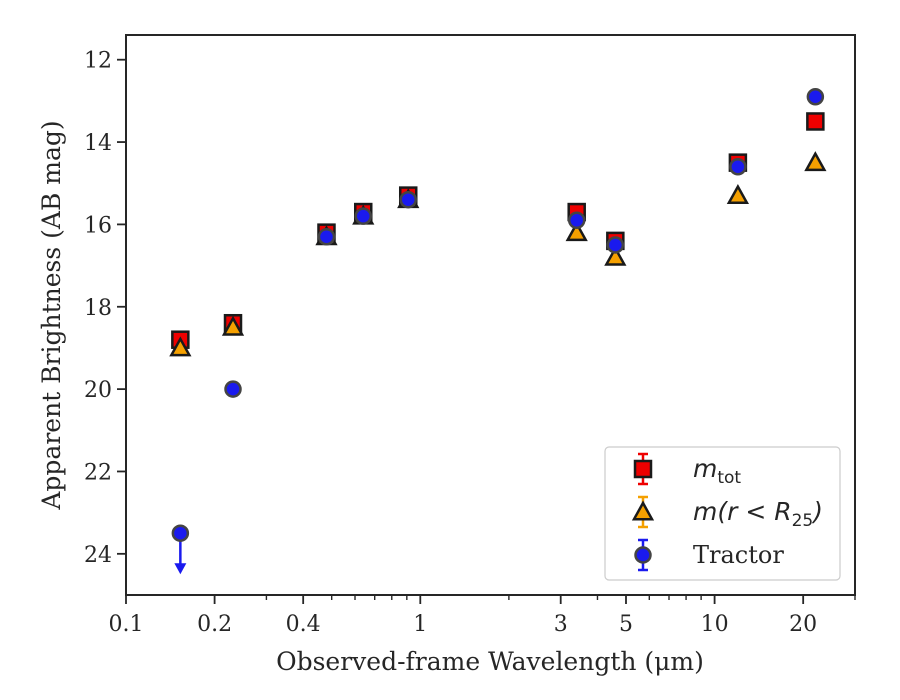 The image size is (900, 700). I want to click on y-tick-label: 24, so click(98, 555).